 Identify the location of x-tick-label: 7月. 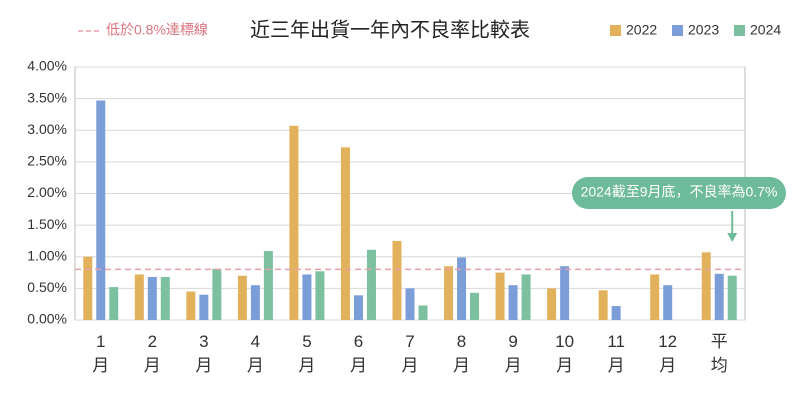
(410, 353).